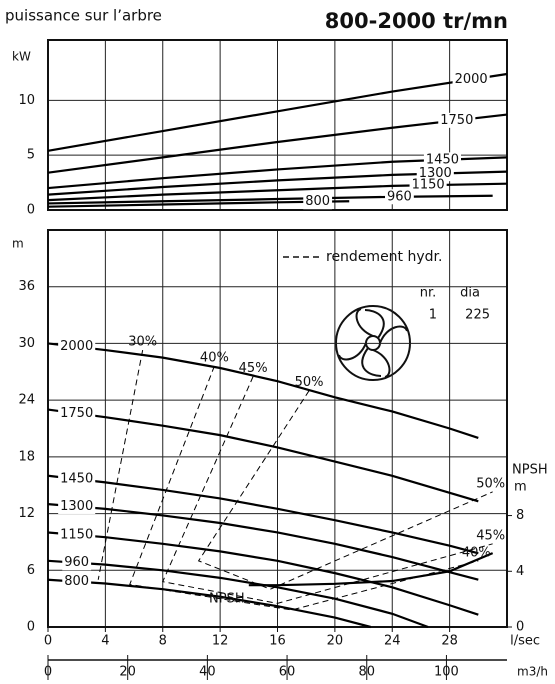 The height and width of the screenshot is (684, 555). I want to click on x-tick-label: 8, so click(163, 641).